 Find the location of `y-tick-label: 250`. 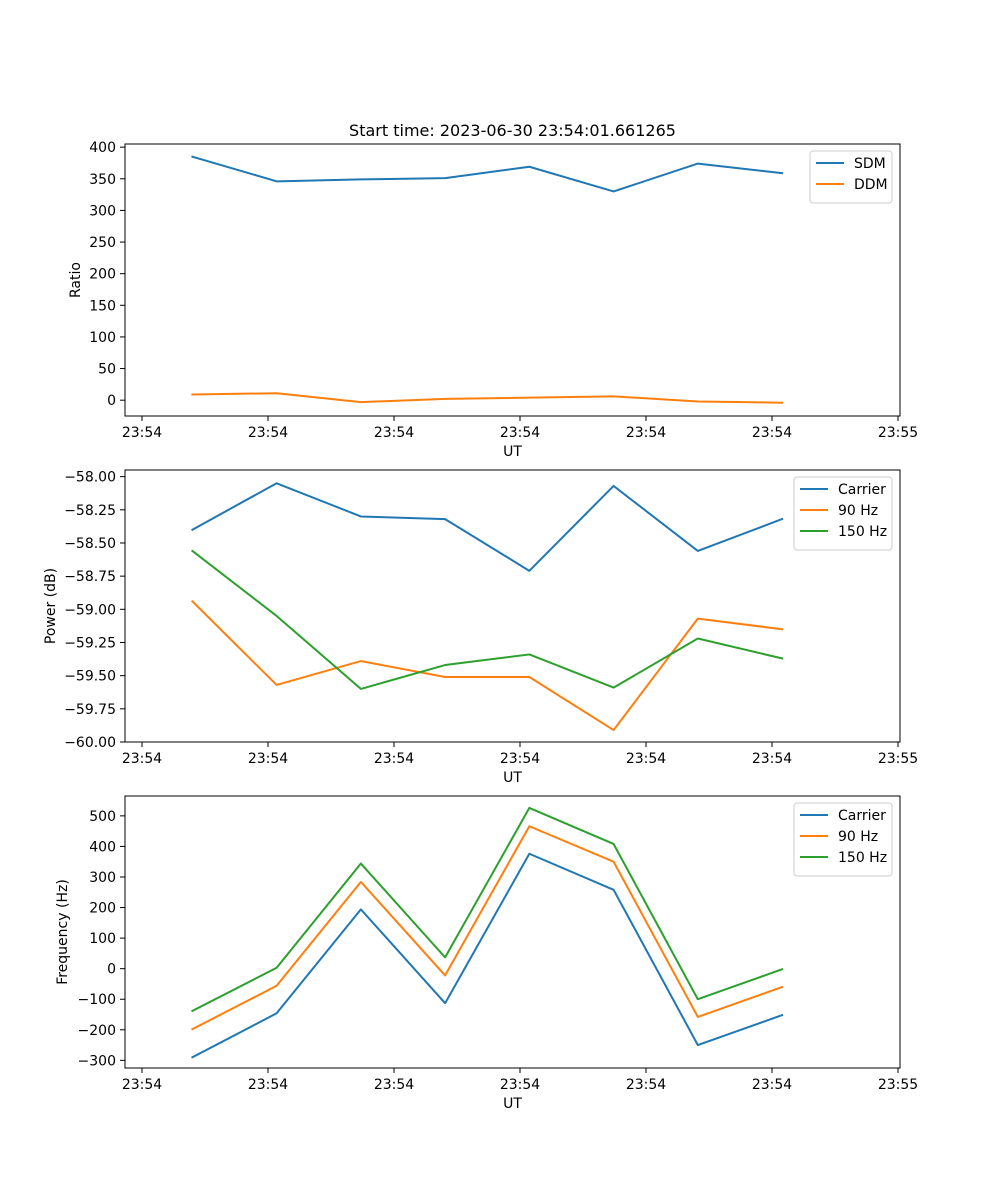

y-tick-label: 250 is located at coordinates (102, 243).